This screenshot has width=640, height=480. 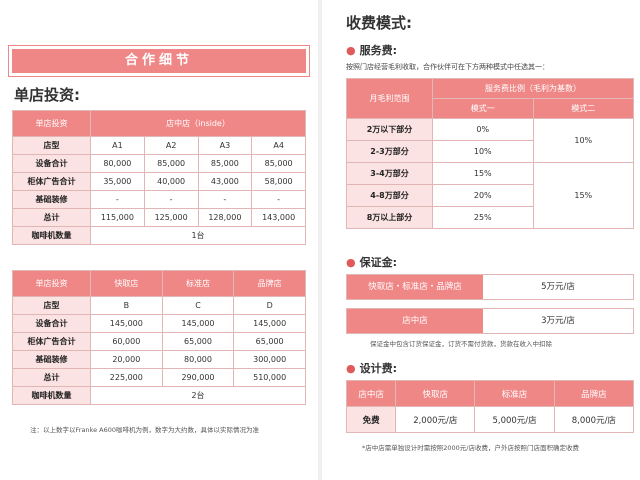 What do you see at coordinates (461, 344) in the screenshot?
I see `deposit-note: 保证金中包含订货保证金，订货不需付货款，货款在收入中扣除` at bounding box center [461, 344].